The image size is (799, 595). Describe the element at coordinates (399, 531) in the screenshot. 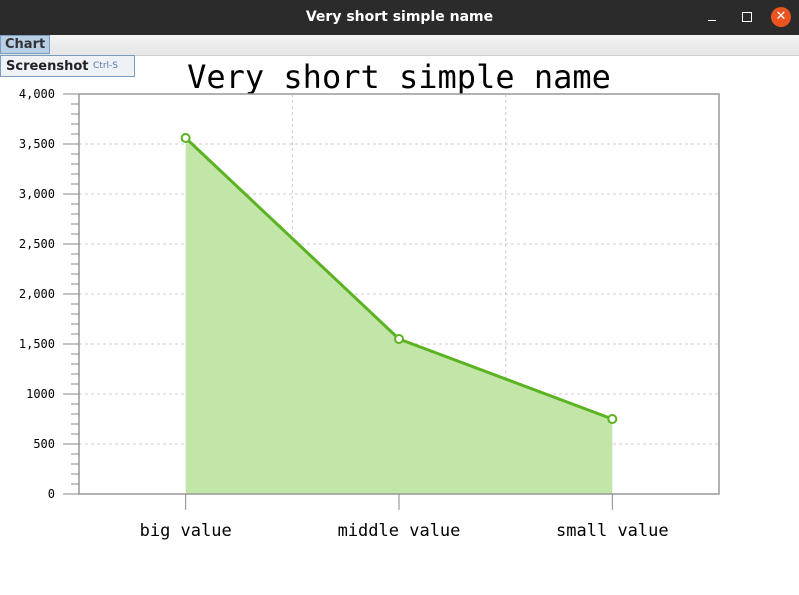

I see `x-tick-label: middle value` at that location.